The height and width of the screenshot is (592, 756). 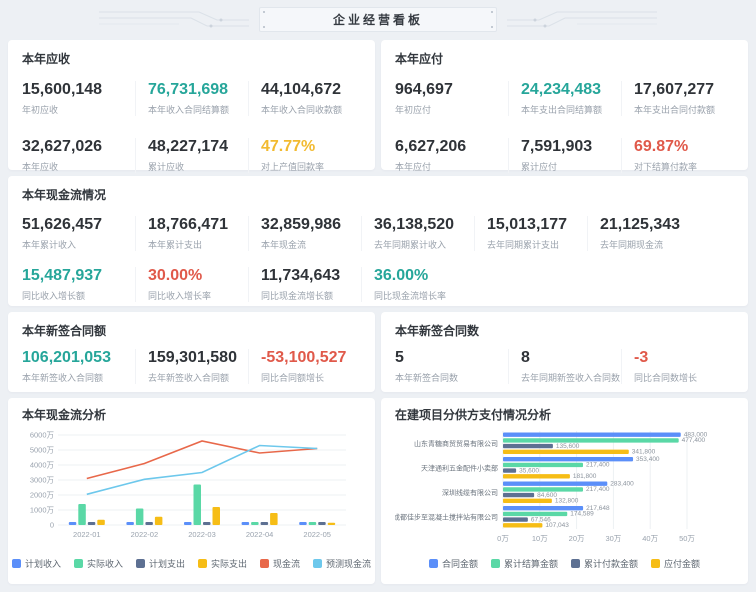 What do you see at coordinates (453, 563) in the screenshot?
I see `legend-item-合同金额: 合同金额` at bounding box center [453, 563].